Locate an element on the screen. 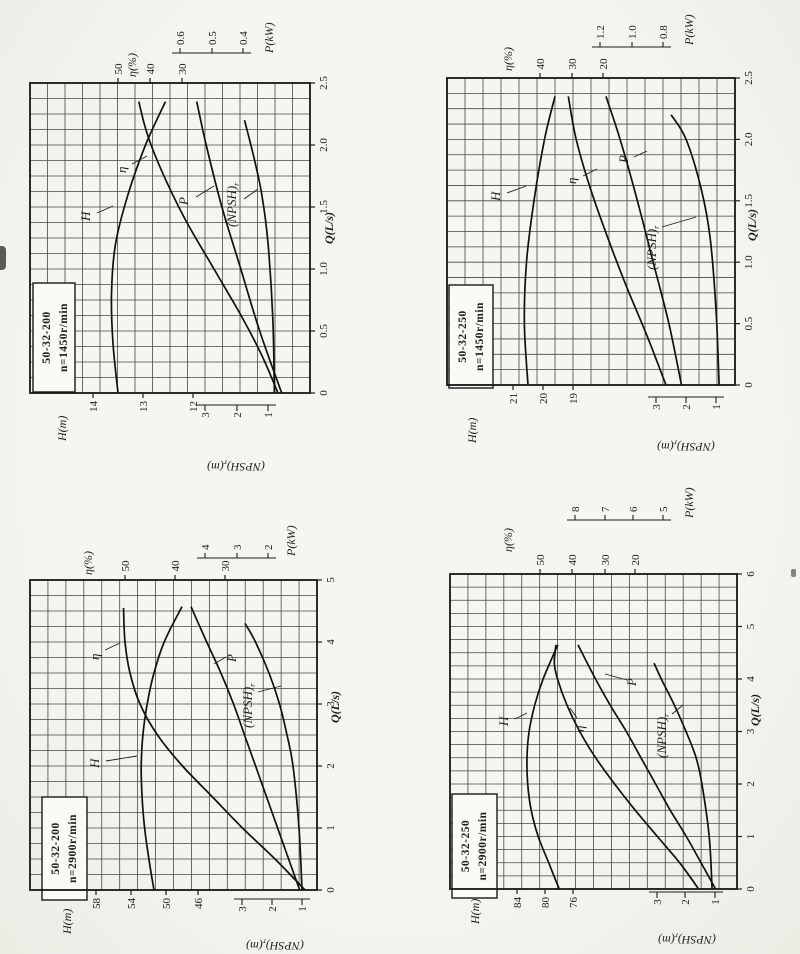 This screenshot has width=800, height=954. svg-text: 0.4 is located at coordinates (244, 38).